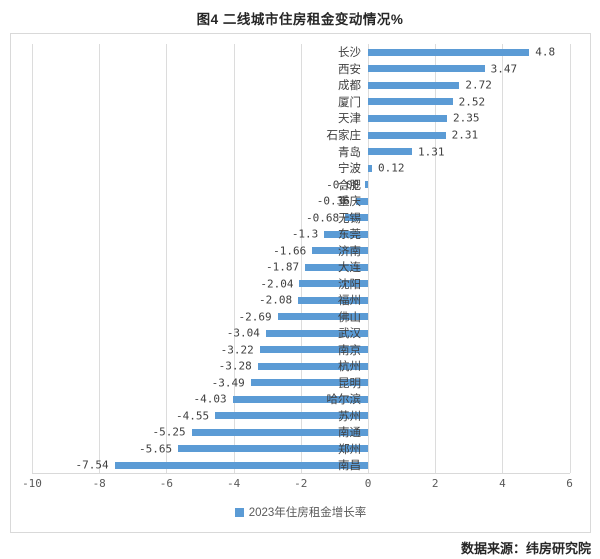 This screenshot has width=600, height=559. I want to click on value-label: -0.68, so click(323, 218).